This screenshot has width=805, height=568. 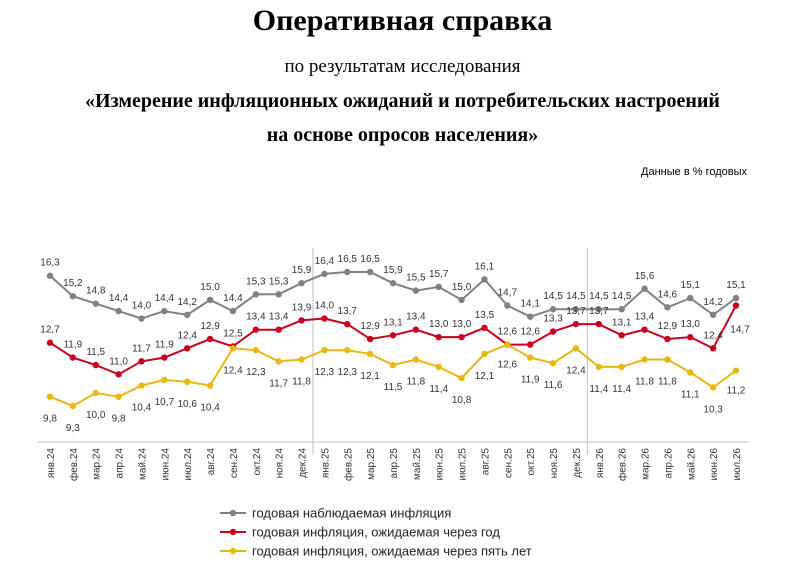 What do you see at coordinates (142, 408) in the screenshot?
I see `data-label: 10,4` at bounding box center [142, 408].